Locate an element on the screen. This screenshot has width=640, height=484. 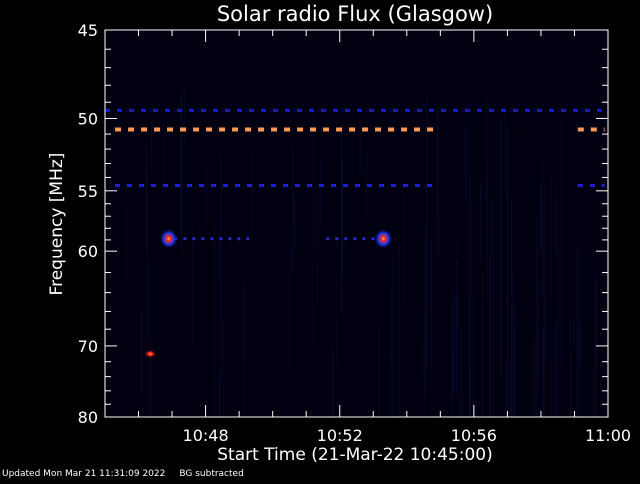
x-tick-label: 10:52 is located at coordinates (340, 435).